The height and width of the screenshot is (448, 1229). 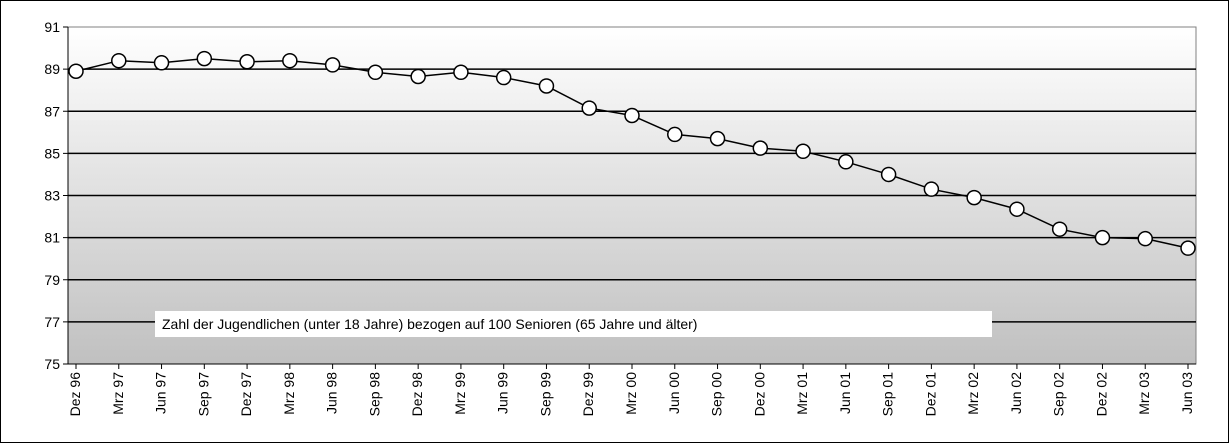 What do you see at coordinates (930, 394) in the screenshot?
I see `x-tick-label: Dez 01` at bounding box center [930, 394].